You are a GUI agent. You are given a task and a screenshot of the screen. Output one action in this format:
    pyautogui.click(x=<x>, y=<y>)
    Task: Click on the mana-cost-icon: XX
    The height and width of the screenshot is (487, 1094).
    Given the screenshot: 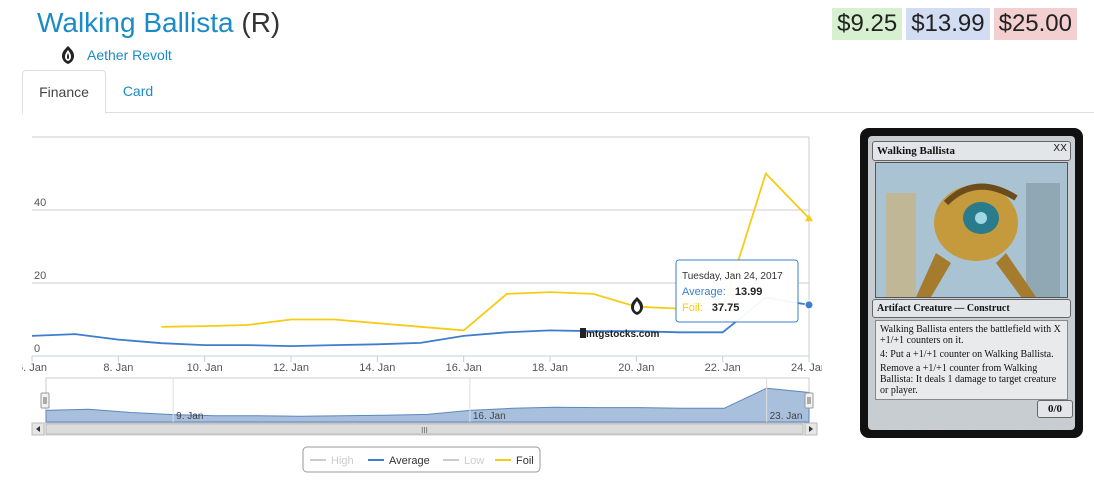 What is the action you would take?
    pyautogui.click(x=1060, y=148)
    